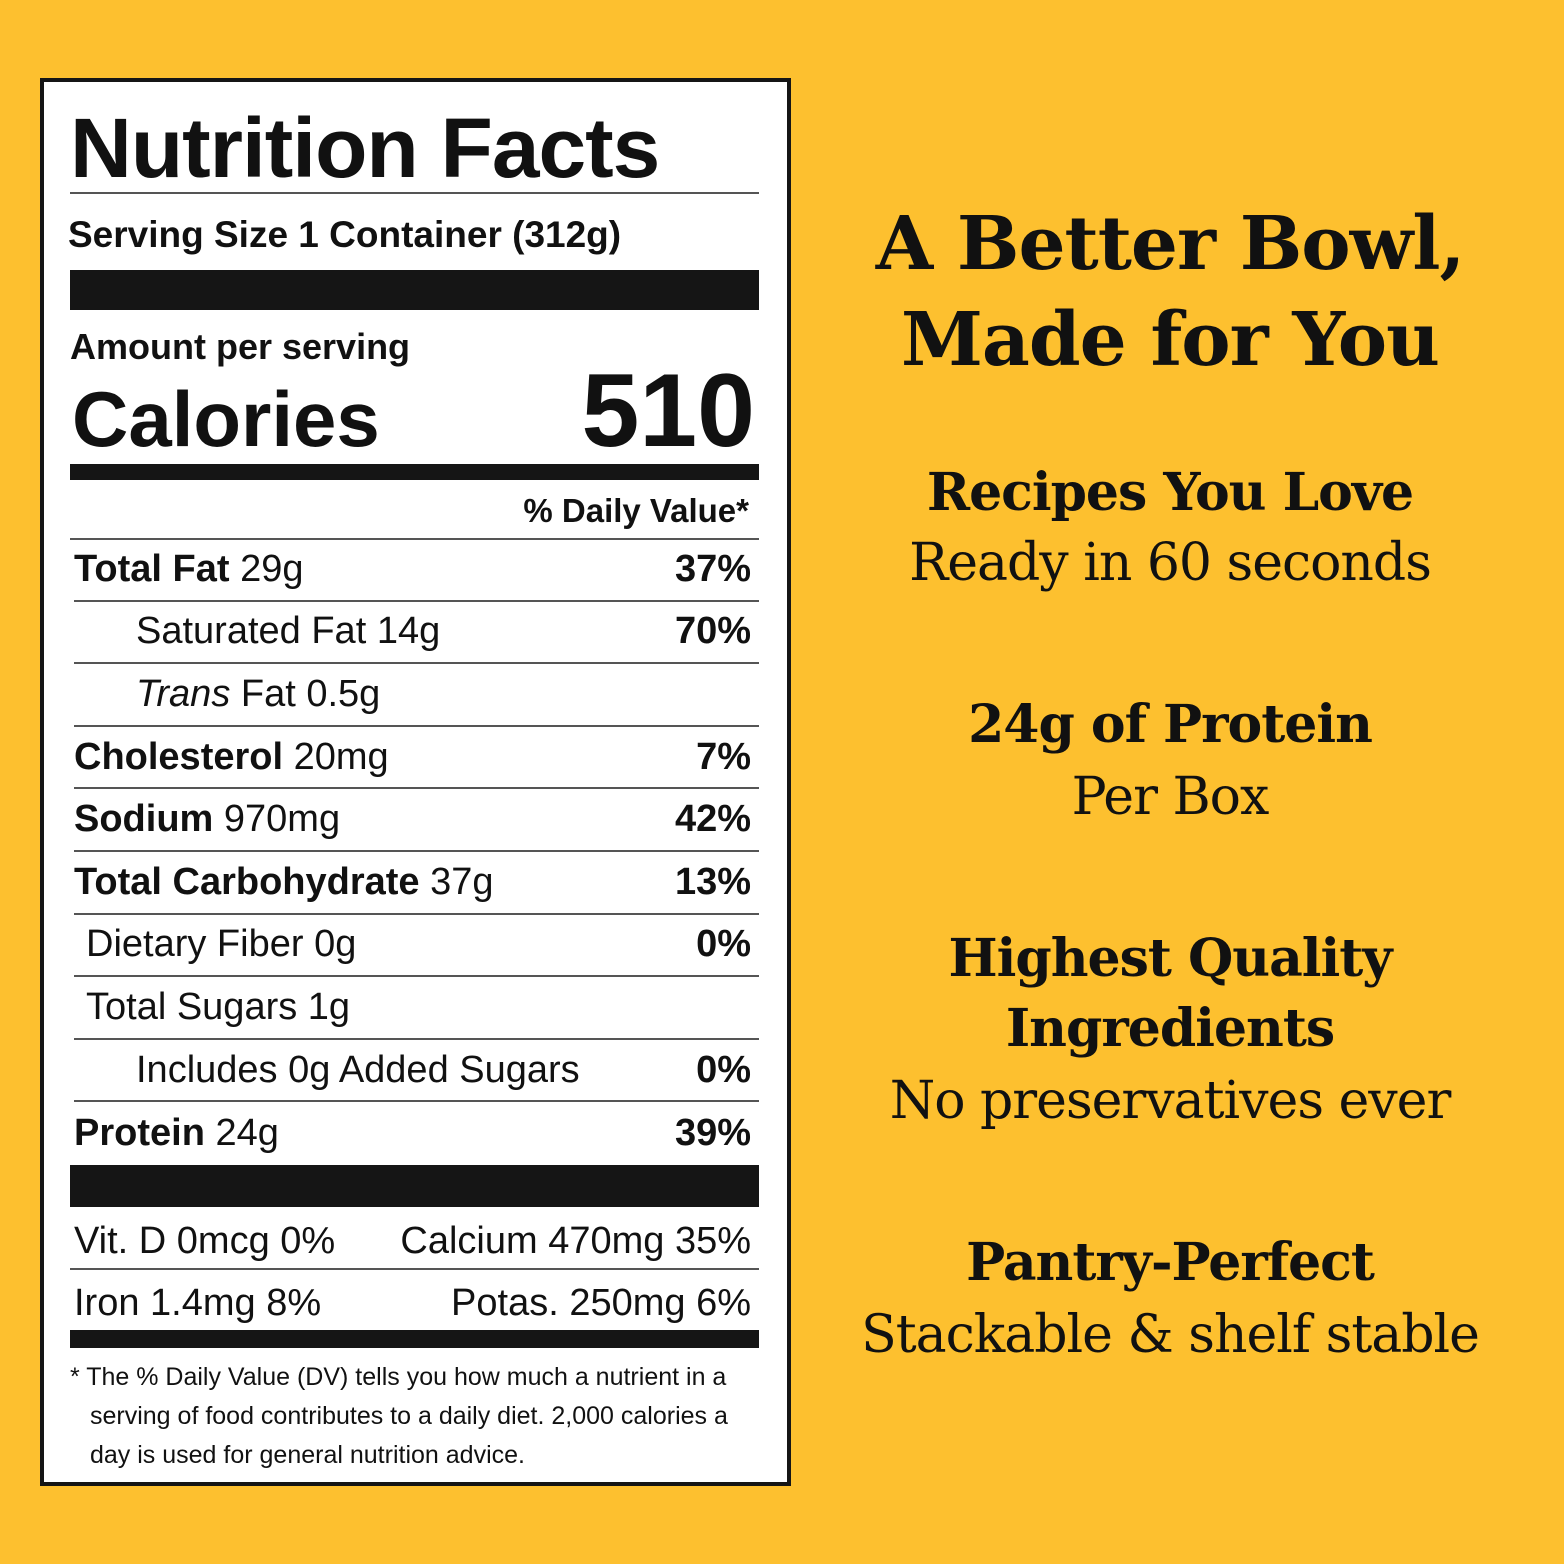  What do you see at coordinates (152, 568) in the screenshot?
I see `nutrient-name: Total Fat` at bounding box center [152, 568].